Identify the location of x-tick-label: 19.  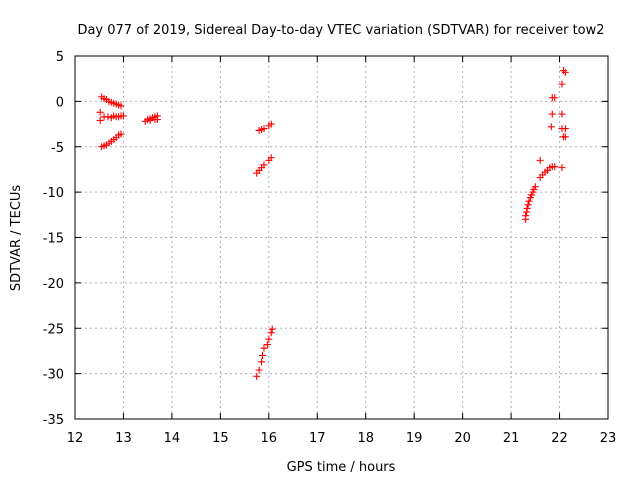
(414, 438).